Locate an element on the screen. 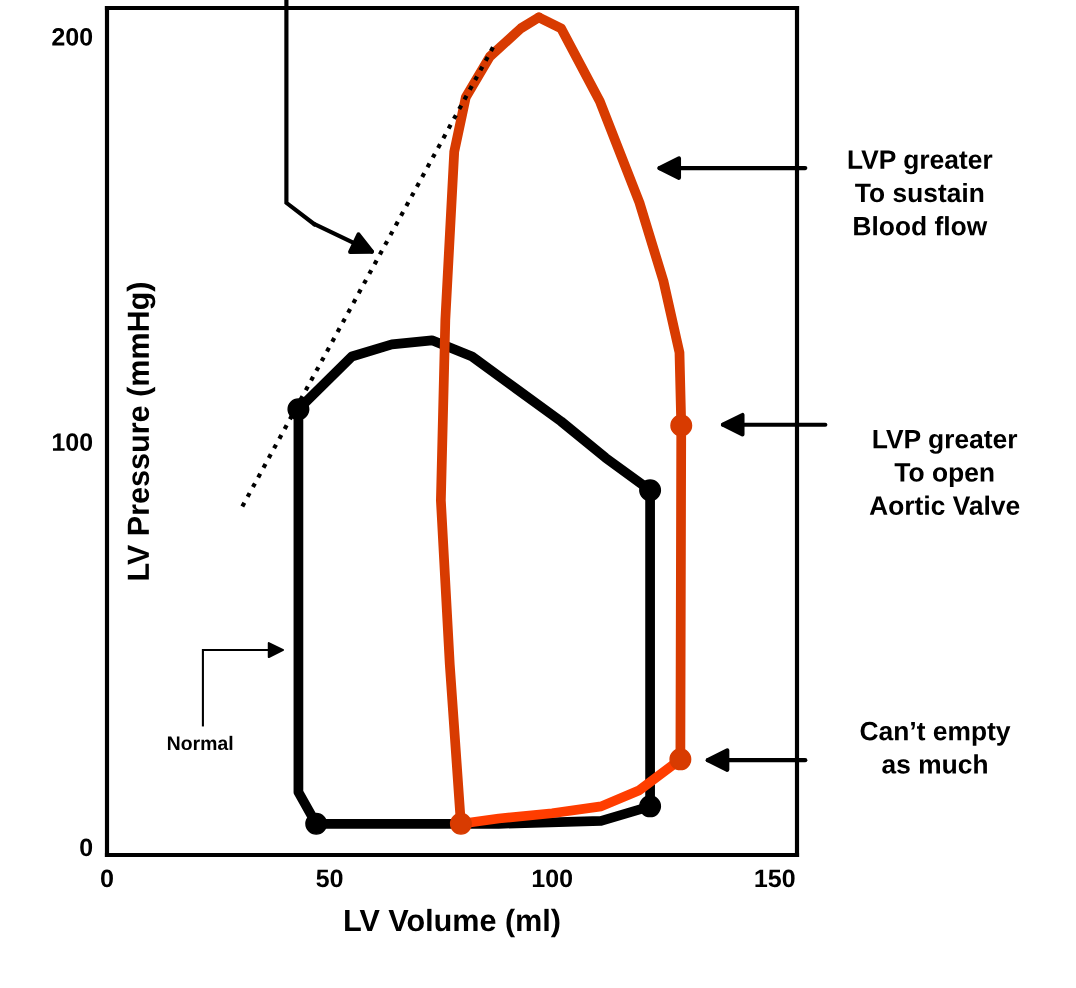 The image size is (1076, 988). y-tick-label: 100 is located at coordinates (72, 442).